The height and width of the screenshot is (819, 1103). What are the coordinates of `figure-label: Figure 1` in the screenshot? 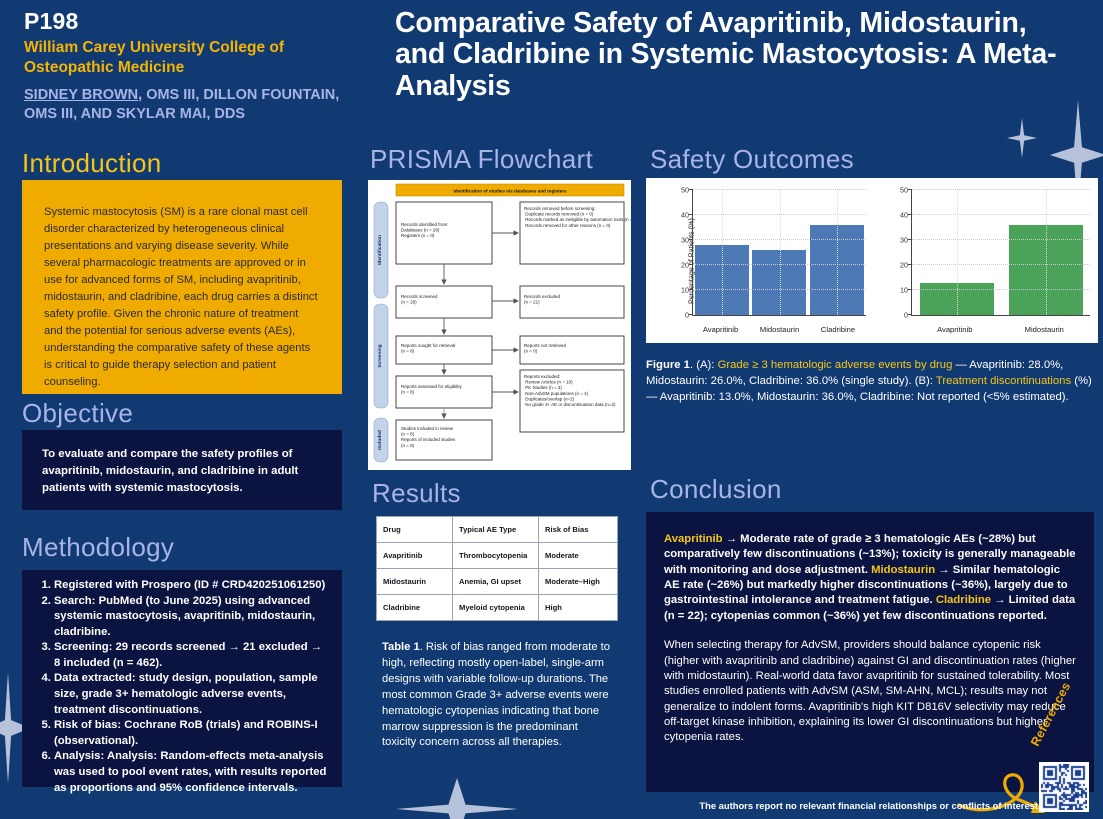 It's located at (668, 365).